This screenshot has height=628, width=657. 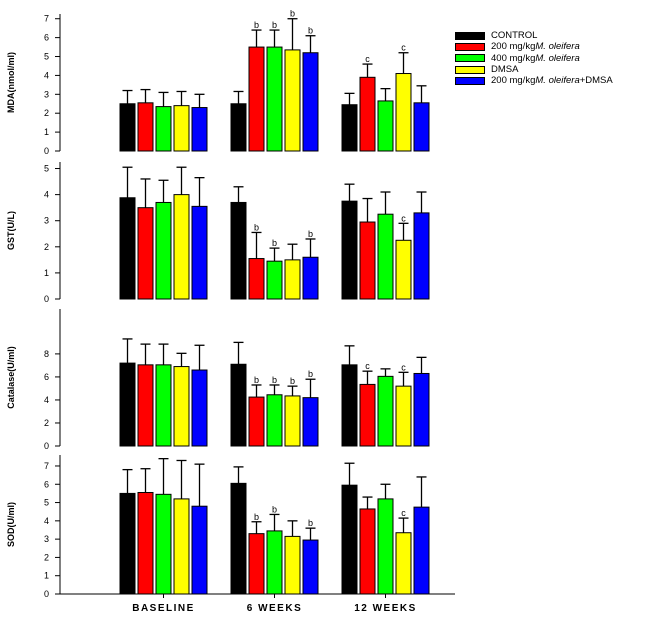 What do you see at coordinates (514, 35) in the screenshot?
I see `legend-label: CONTROL` at bounding box center [514, 35].